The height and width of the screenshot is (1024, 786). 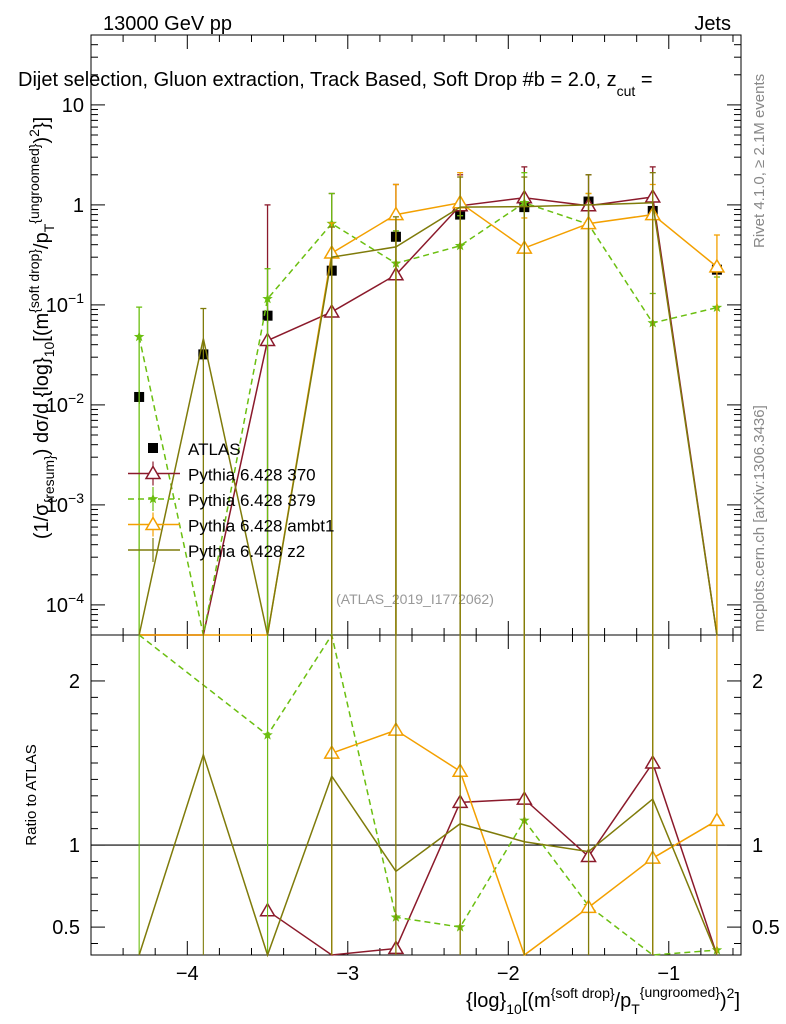 What do you see at coordinates (74, 682) in the screenshot?
I see `ratio-y-tick-label: 2` at bounding box center [74, 682].